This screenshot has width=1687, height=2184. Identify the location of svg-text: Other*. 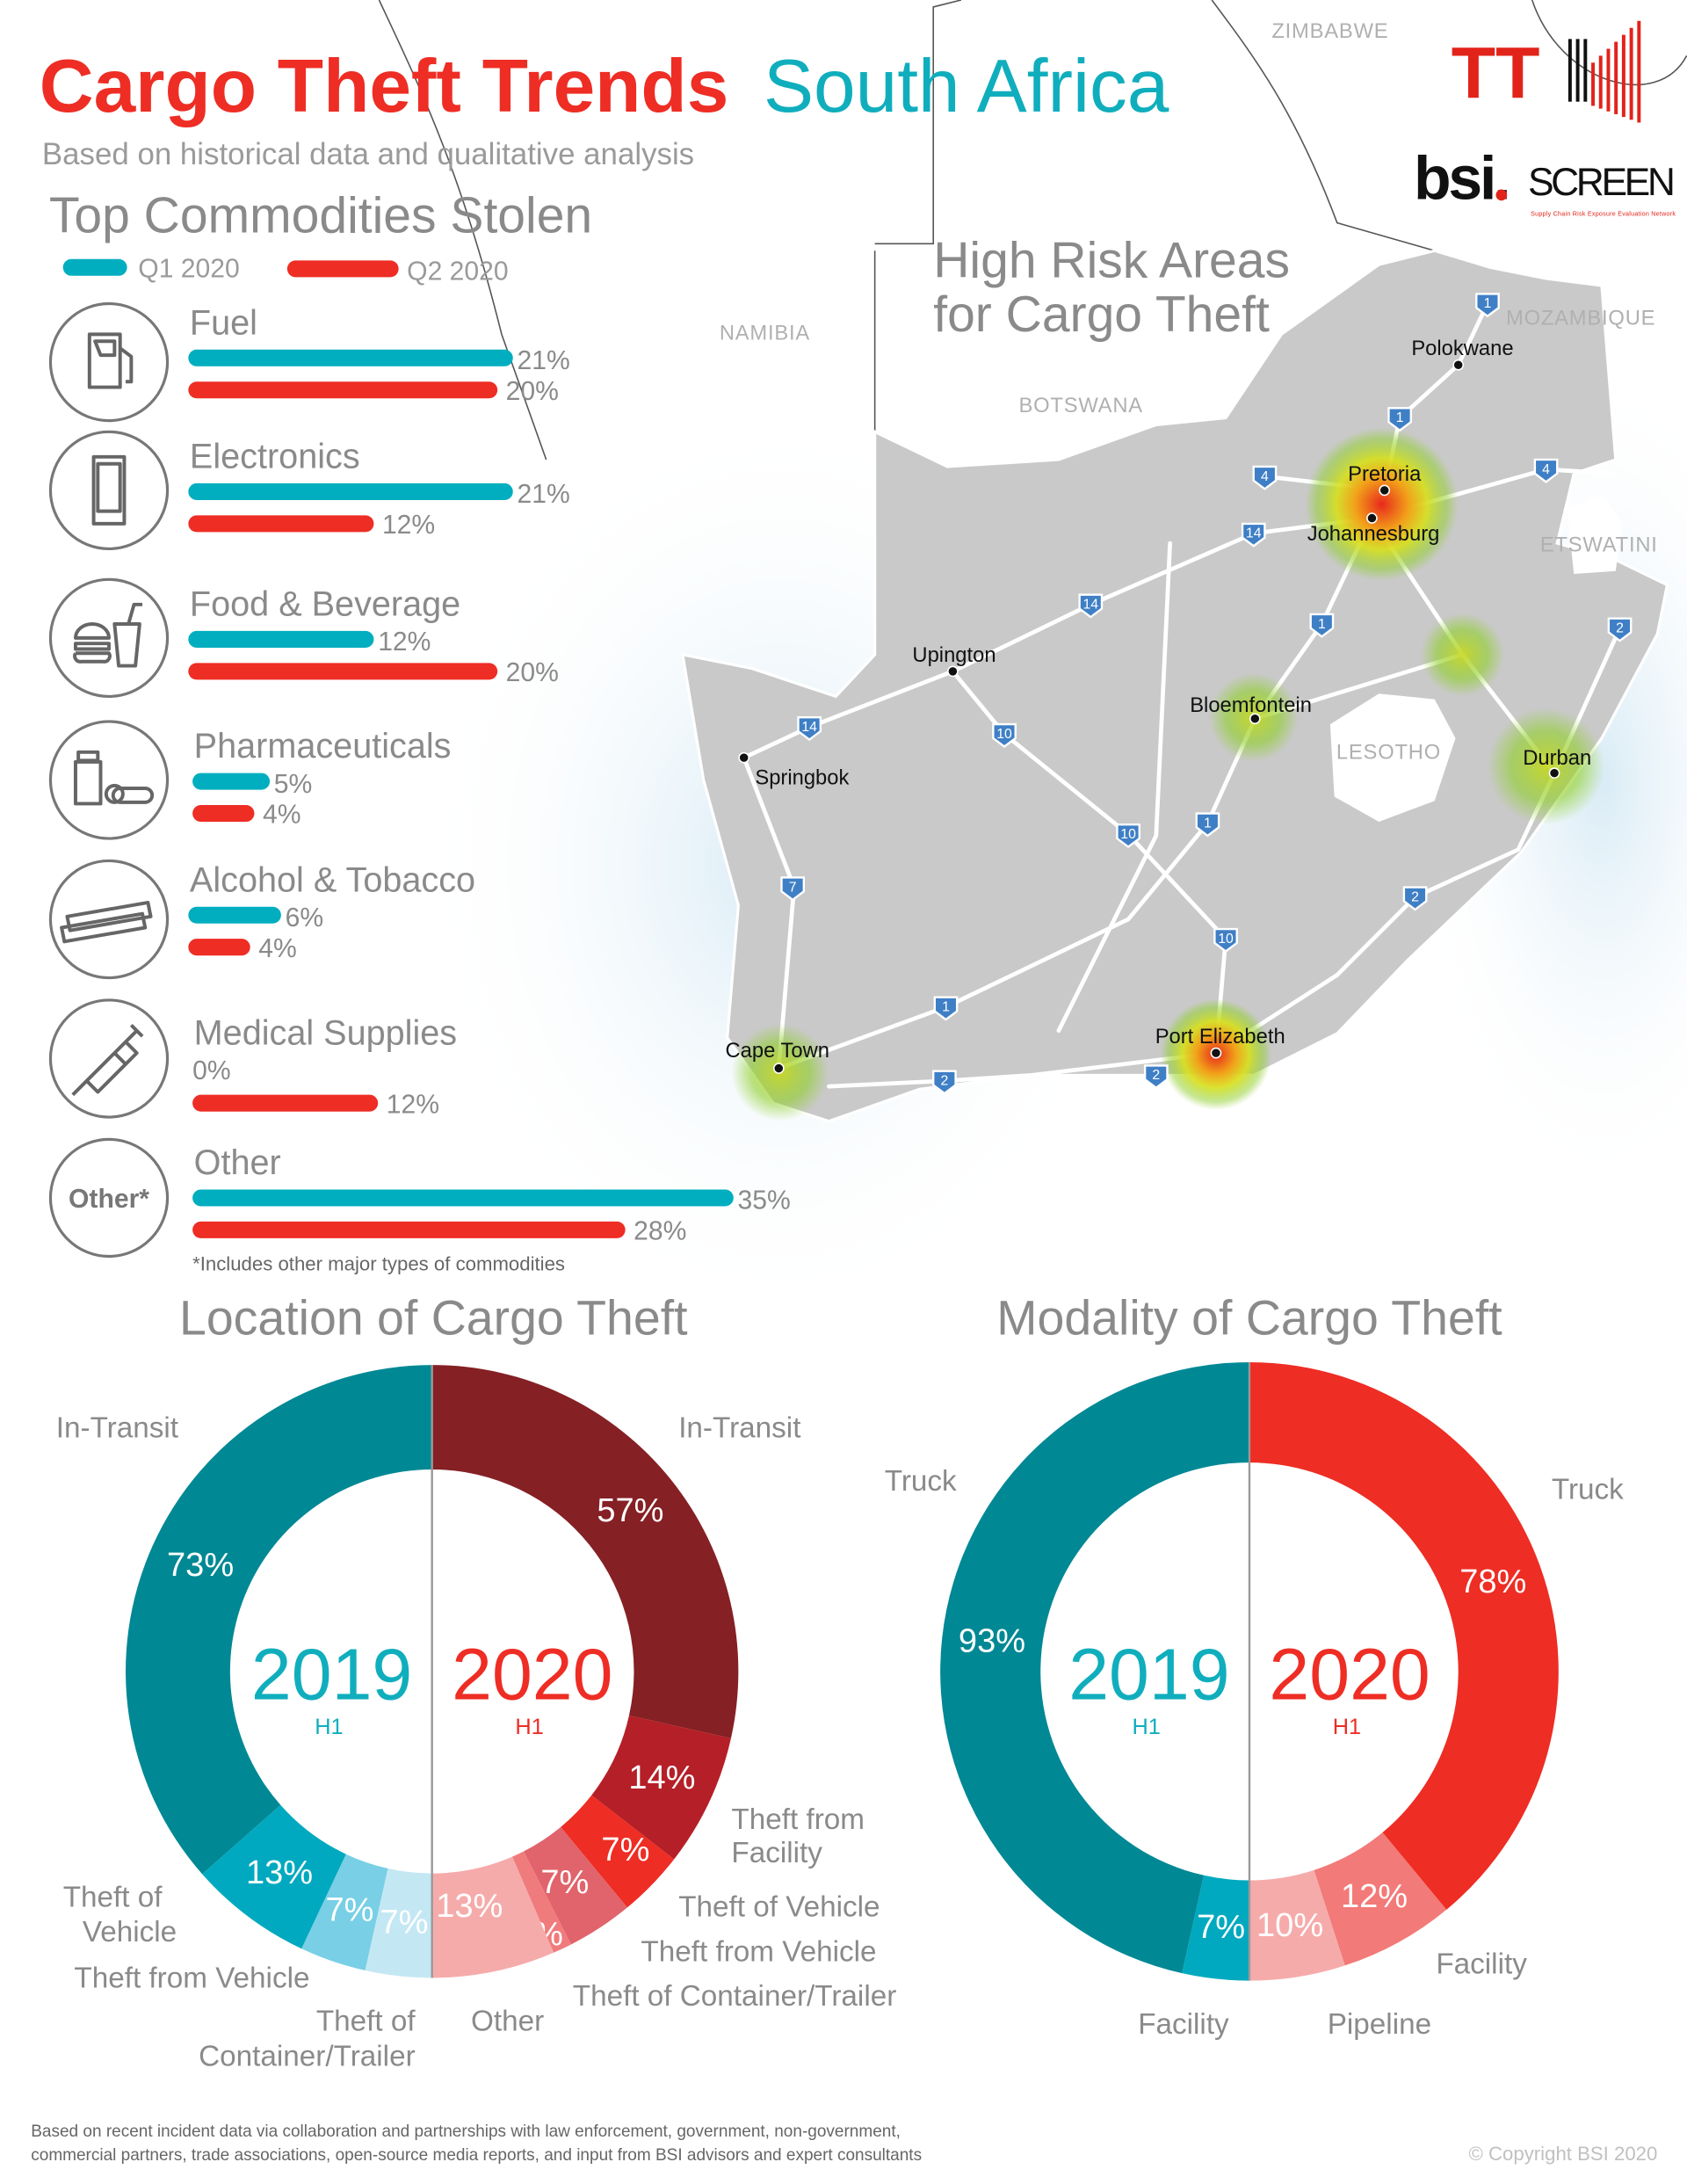
(109, 1199).